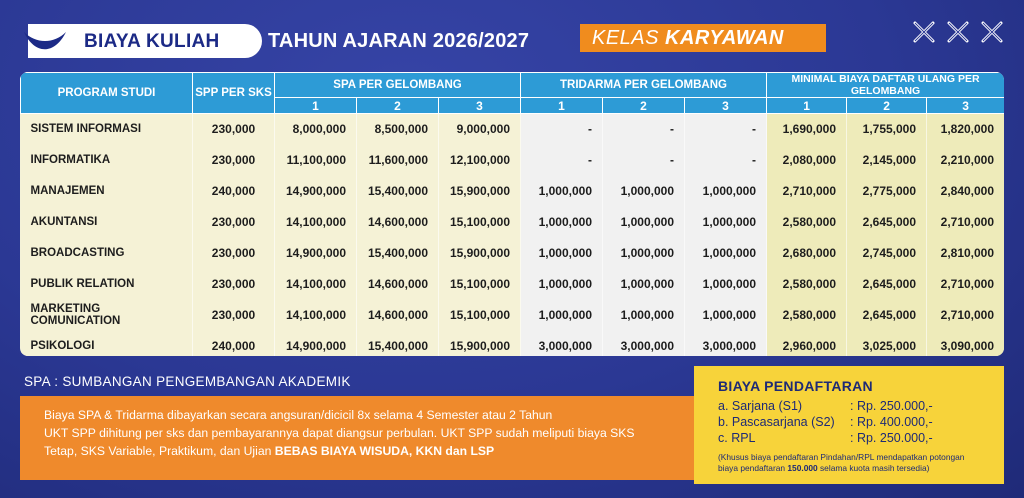 The width and height of the screenshot is (1024, 498). I want to click on class-badge-type: KARYAWAN, so click(724, 38).